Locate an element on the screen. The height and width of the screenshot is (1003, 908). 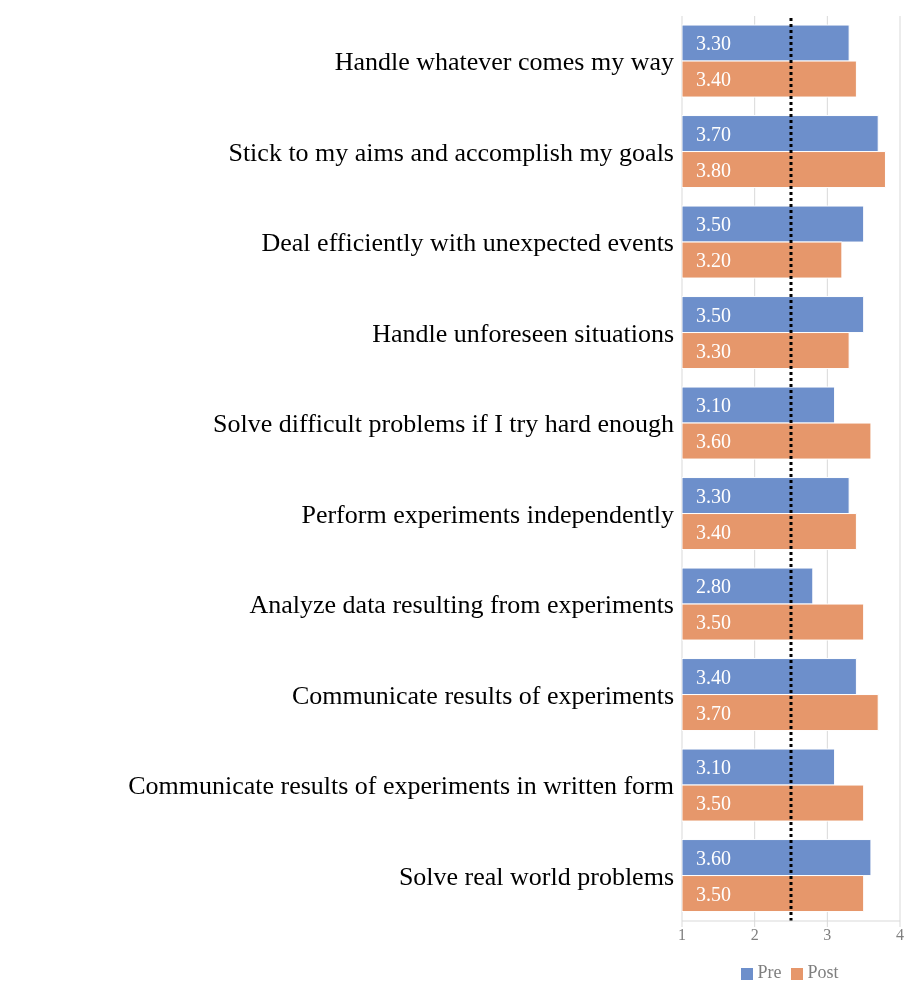
y-tick-label: Deal efficiently with unexpected events is located at coordinates (467, 243).